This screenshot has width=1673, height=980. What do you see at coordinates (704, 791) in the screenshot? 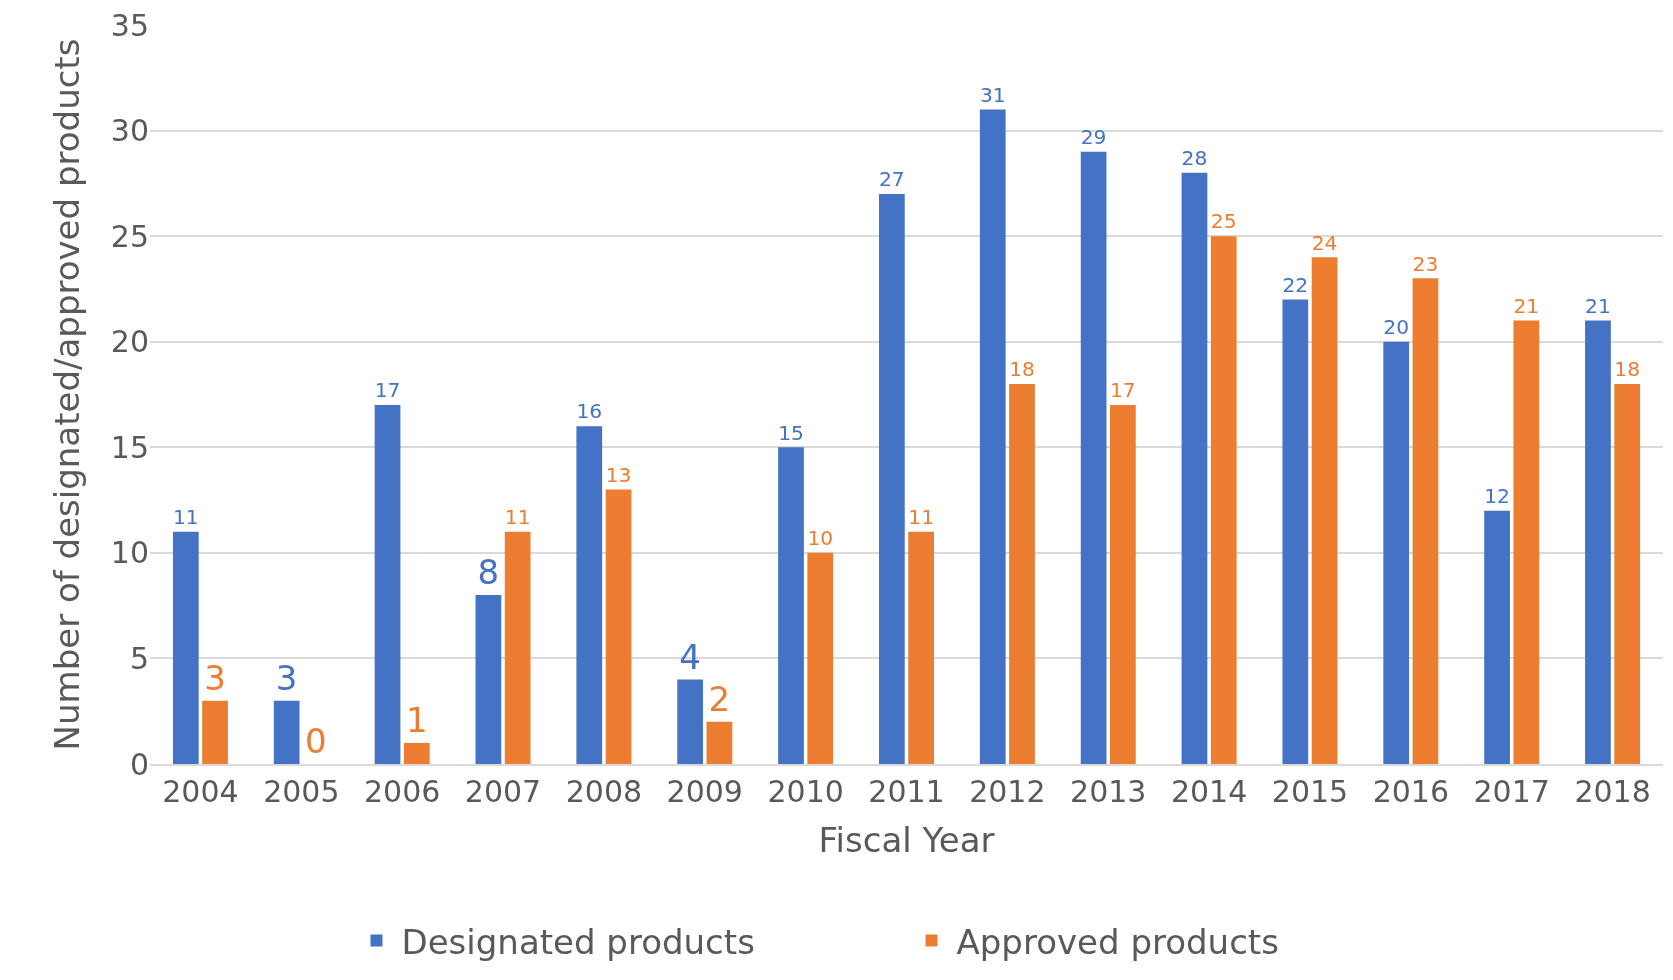
I see `x-tick-label: 2009` at bounding box center [704, 791].